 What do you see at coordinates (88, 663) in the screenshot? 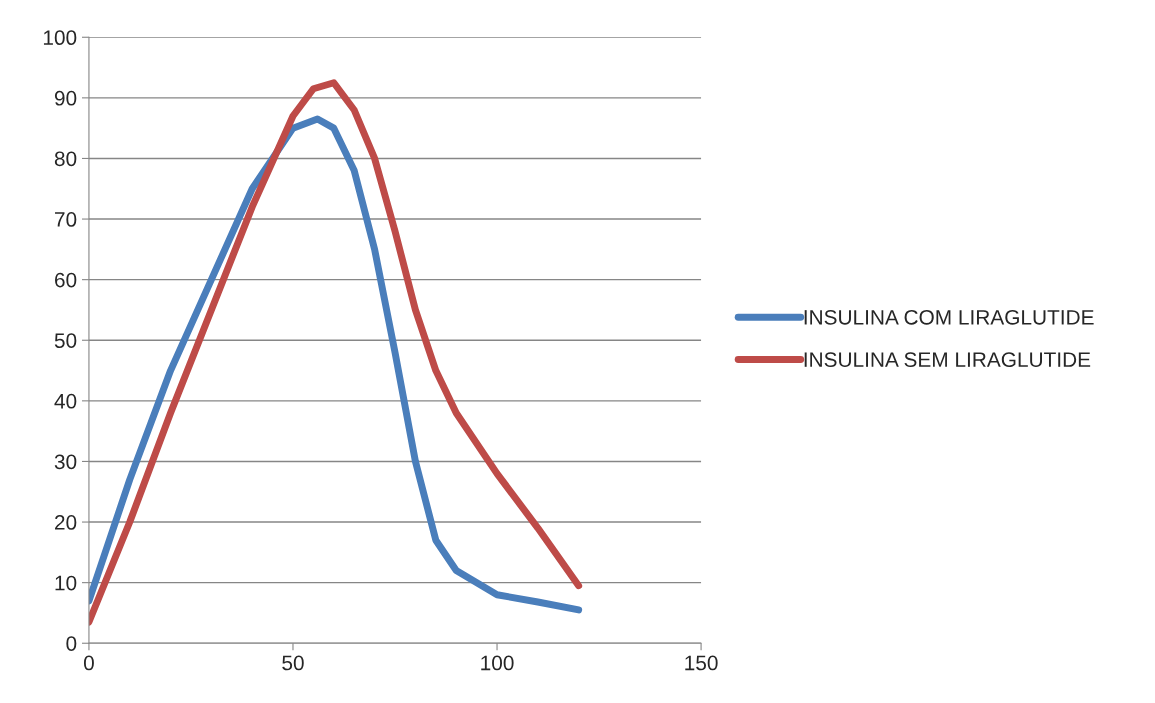
I see `x-tick-label: 0` at bounding box center [88, 663].